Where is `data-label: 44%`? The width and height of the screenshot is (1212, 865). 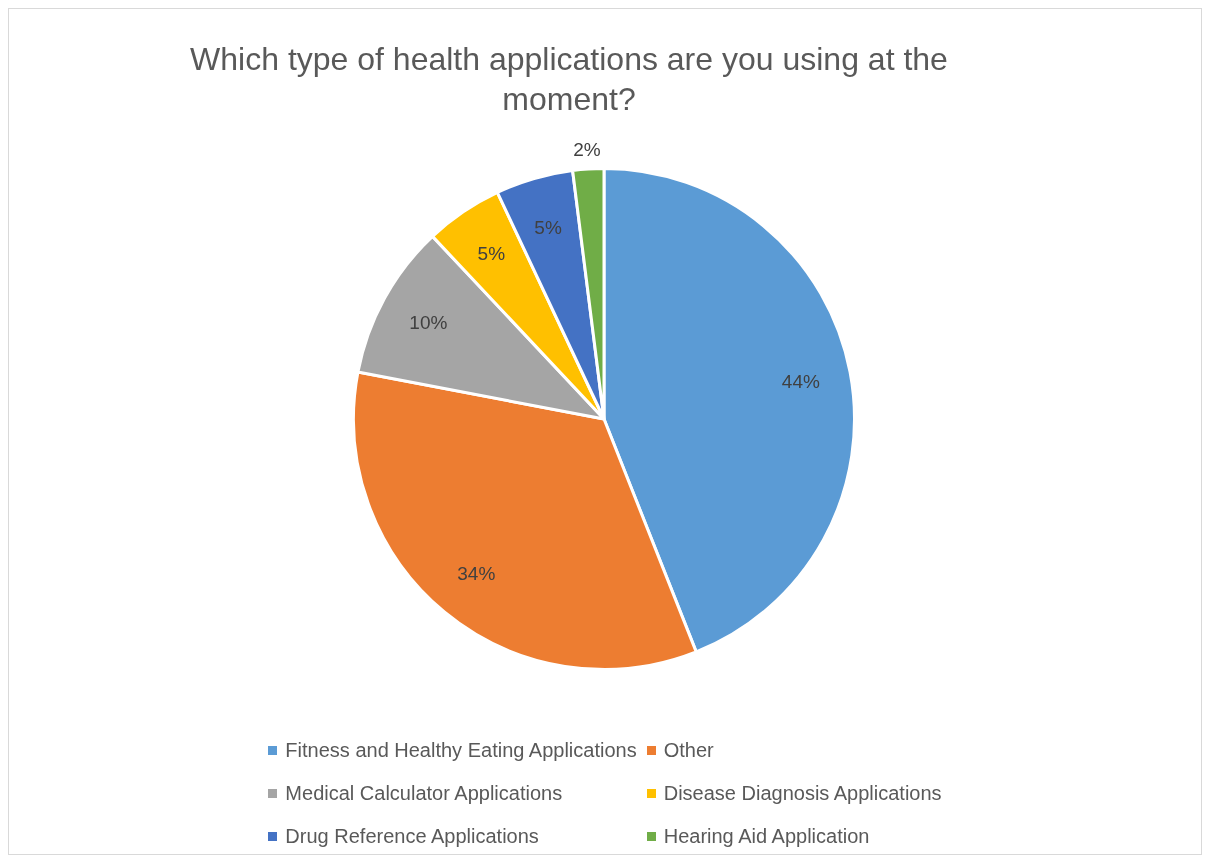
data-label: 44% is located at coordinates (800, 382).